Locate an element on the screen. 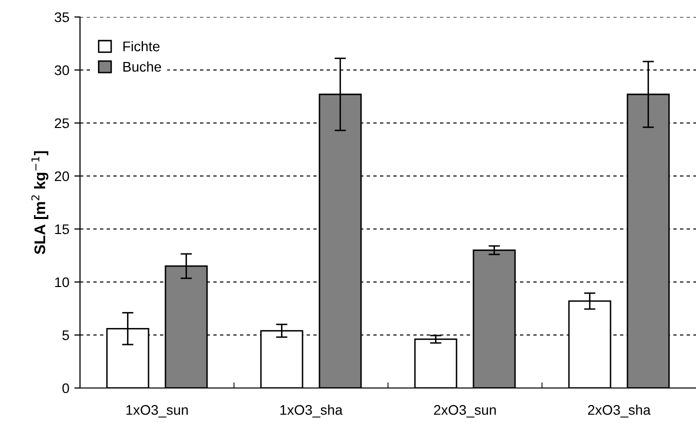 The width and height of the screenshot is (696, 428). x-tick-label: 1xO3_sha is located at coordinates (311, 411).